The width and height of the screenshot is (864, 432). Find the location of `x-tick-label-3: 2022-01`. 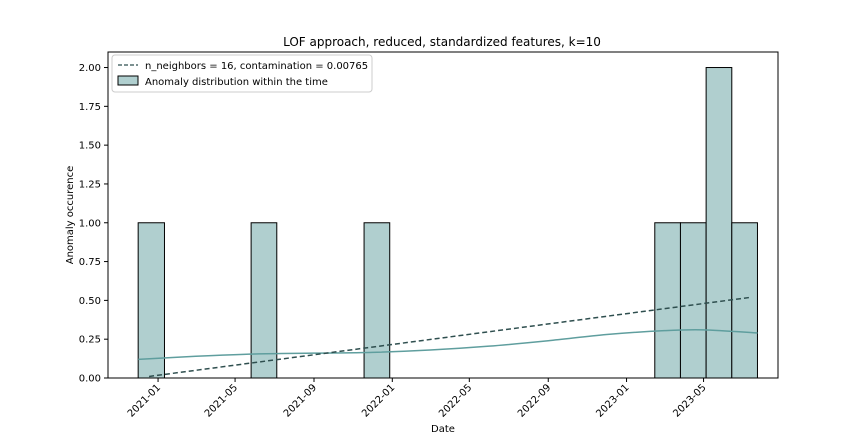

x-tick-label-3: 2022-01 is located at coordinates (378, 400).